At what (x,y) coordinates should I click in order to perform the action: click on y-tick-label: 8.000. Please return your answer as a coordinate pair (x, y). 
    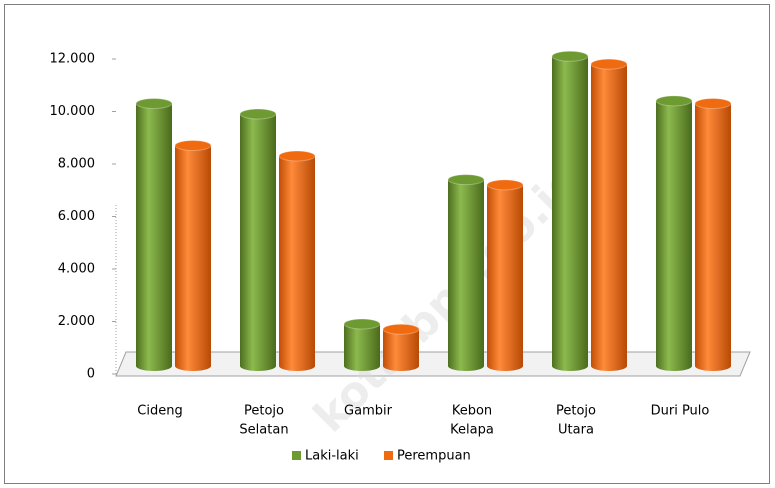
    Looking at the image, I should click on (76, 164).